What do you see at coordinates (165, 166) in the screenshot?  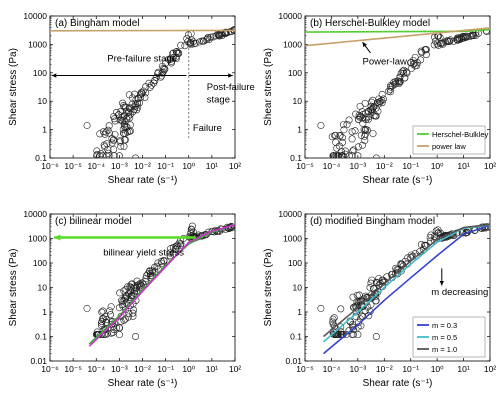 I see `x-tick-label: 10⁻¹` at bounding box center [165, 166].